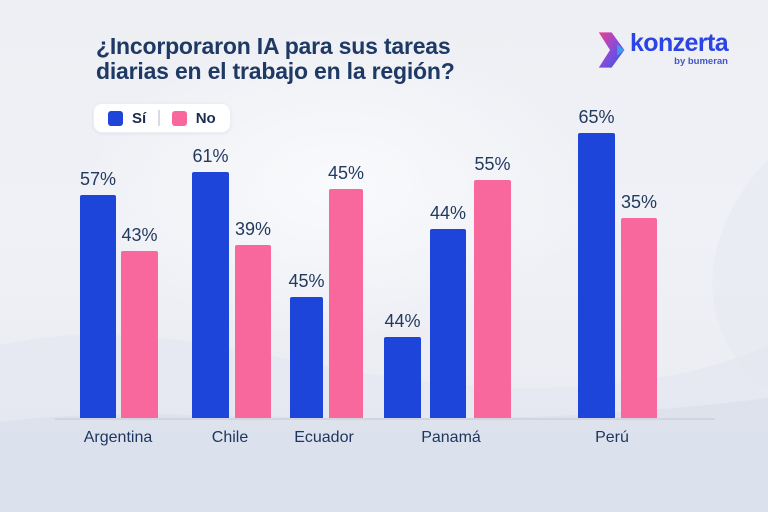  I want to click on axis-label: Ecuador, so click(324, 437).